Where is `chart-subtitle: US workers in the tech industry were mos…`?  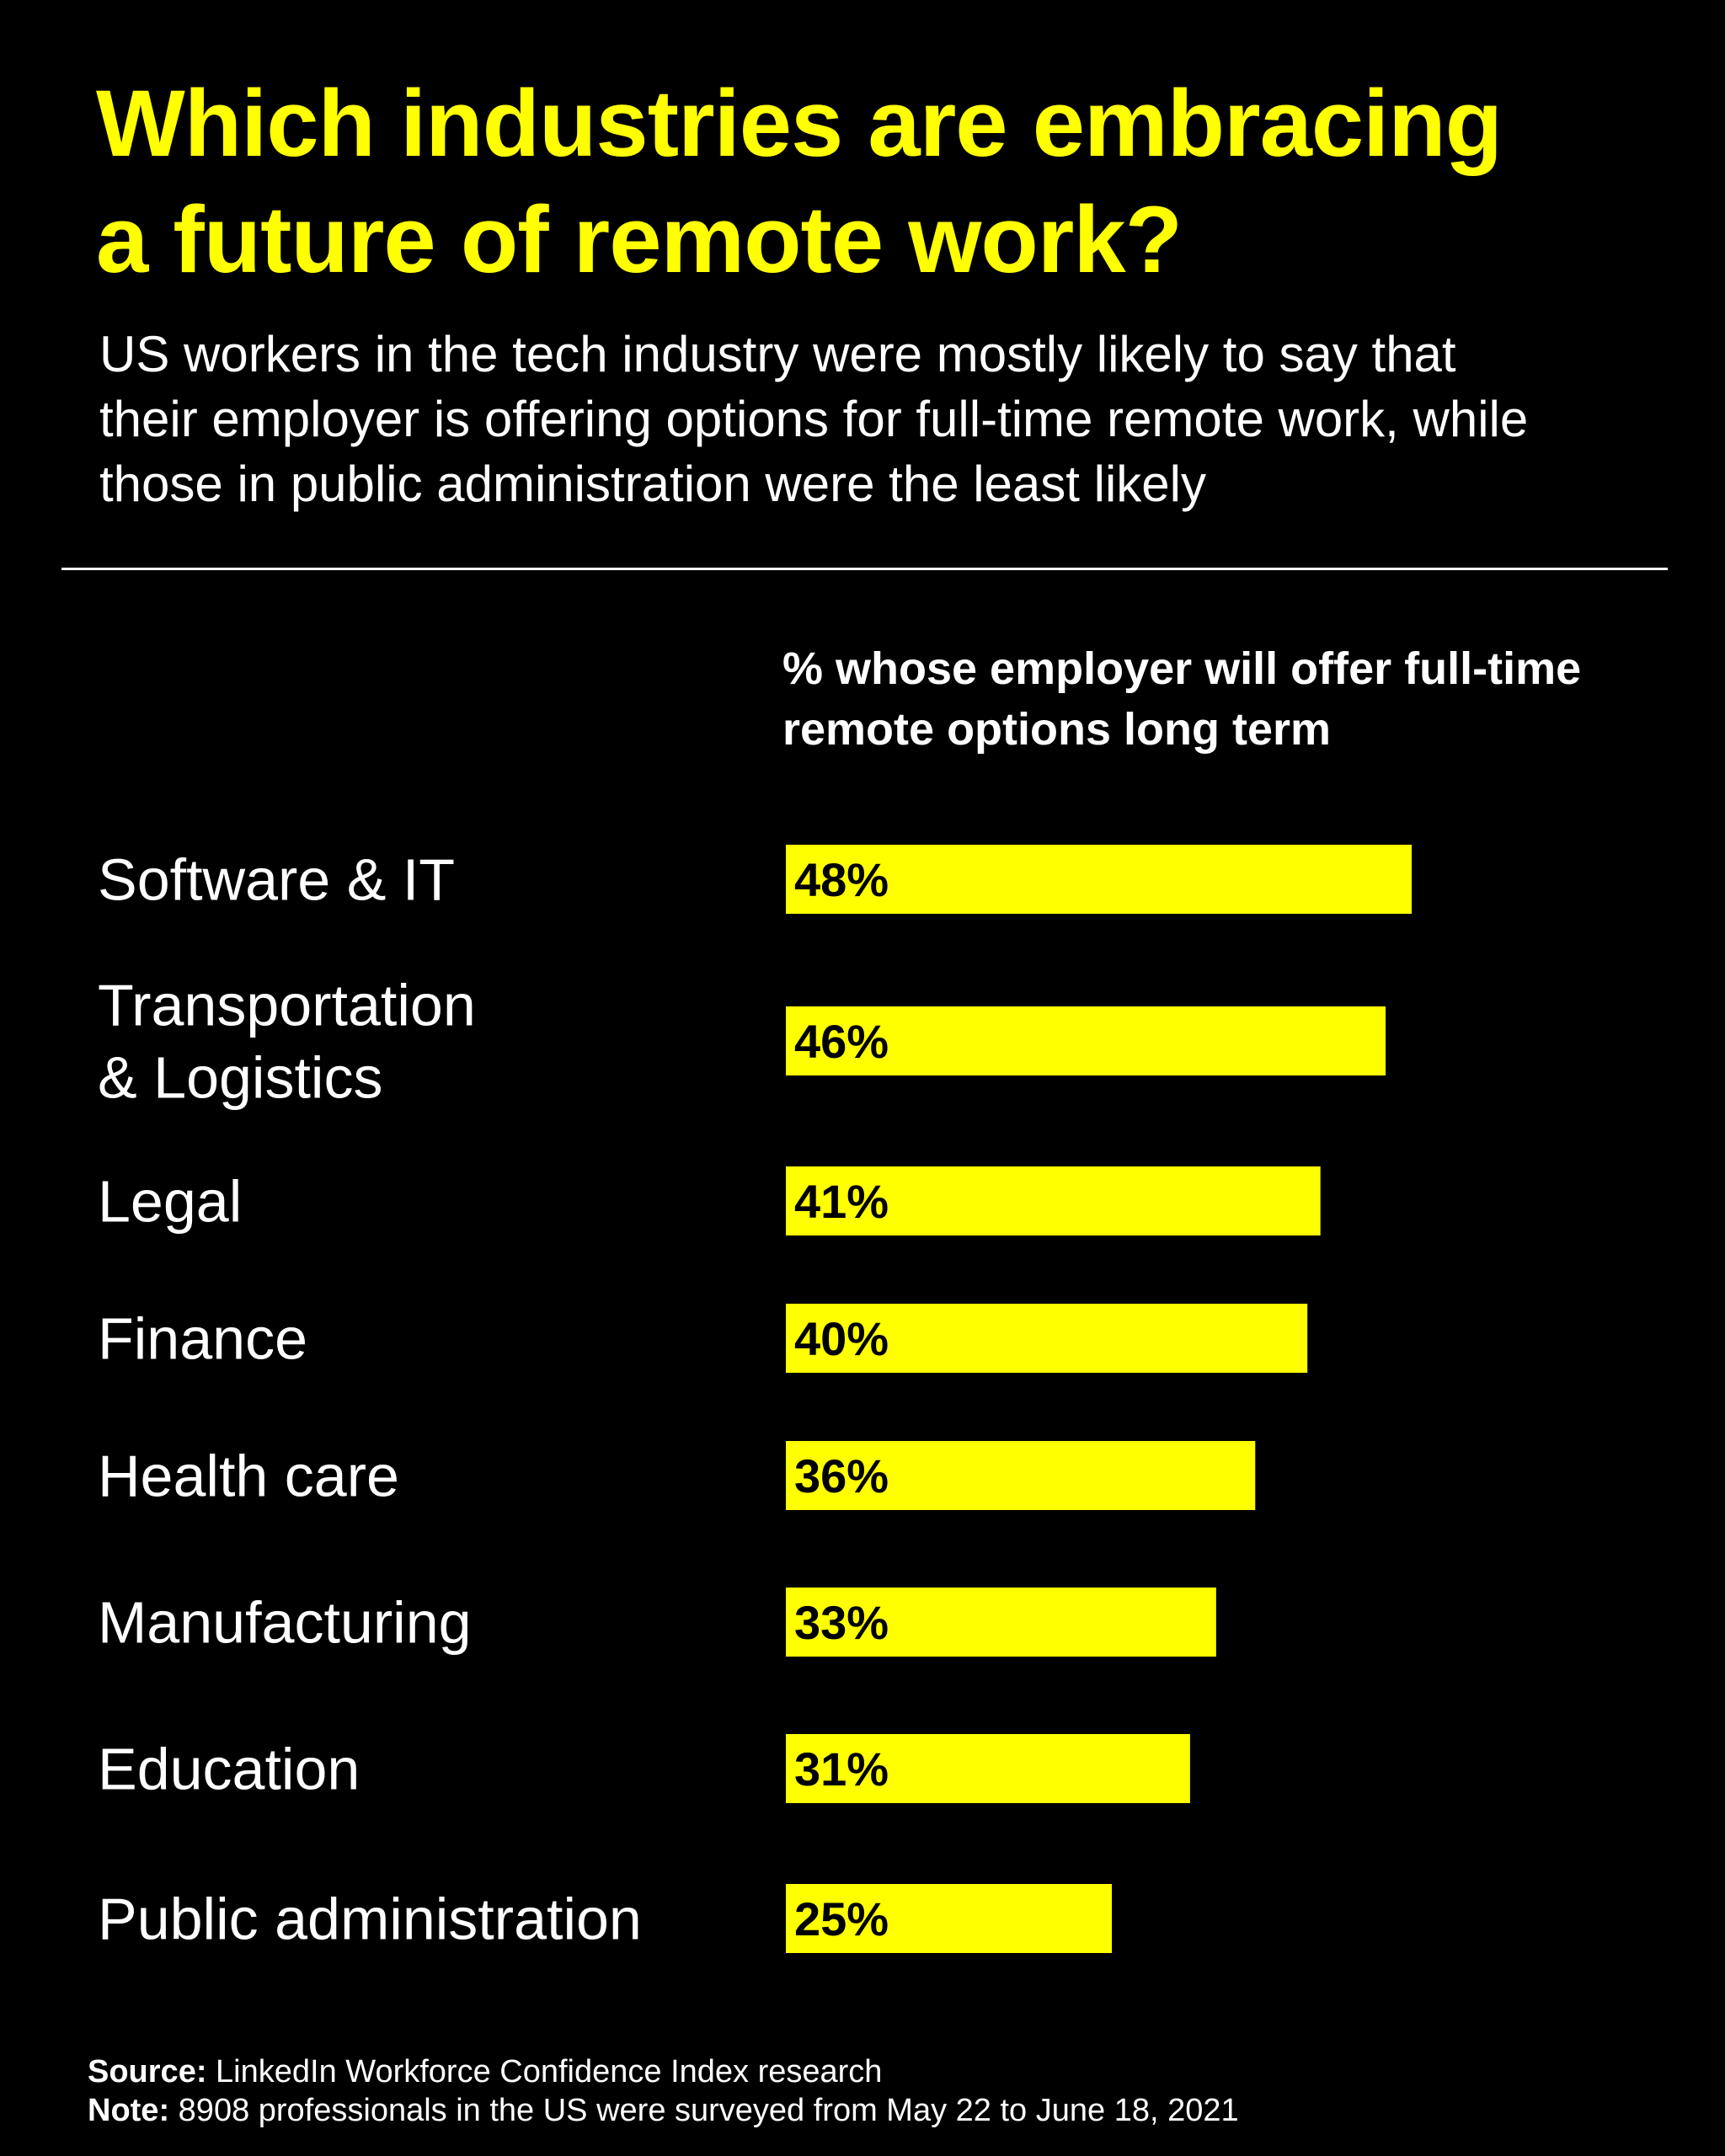
chart-subtitle: US workers in the tech industry were mos… is located at coordinates (891, 419).